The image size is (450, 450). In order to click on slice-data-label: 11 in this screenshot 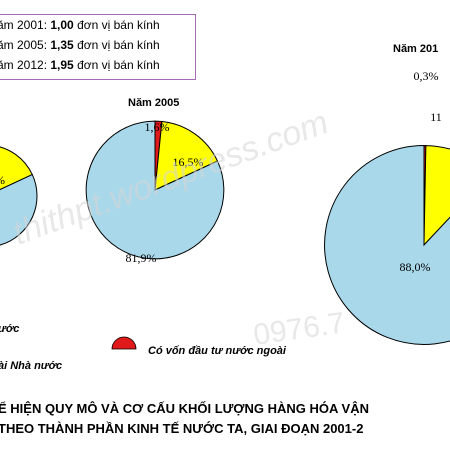, I will do `click(436, 117)`.